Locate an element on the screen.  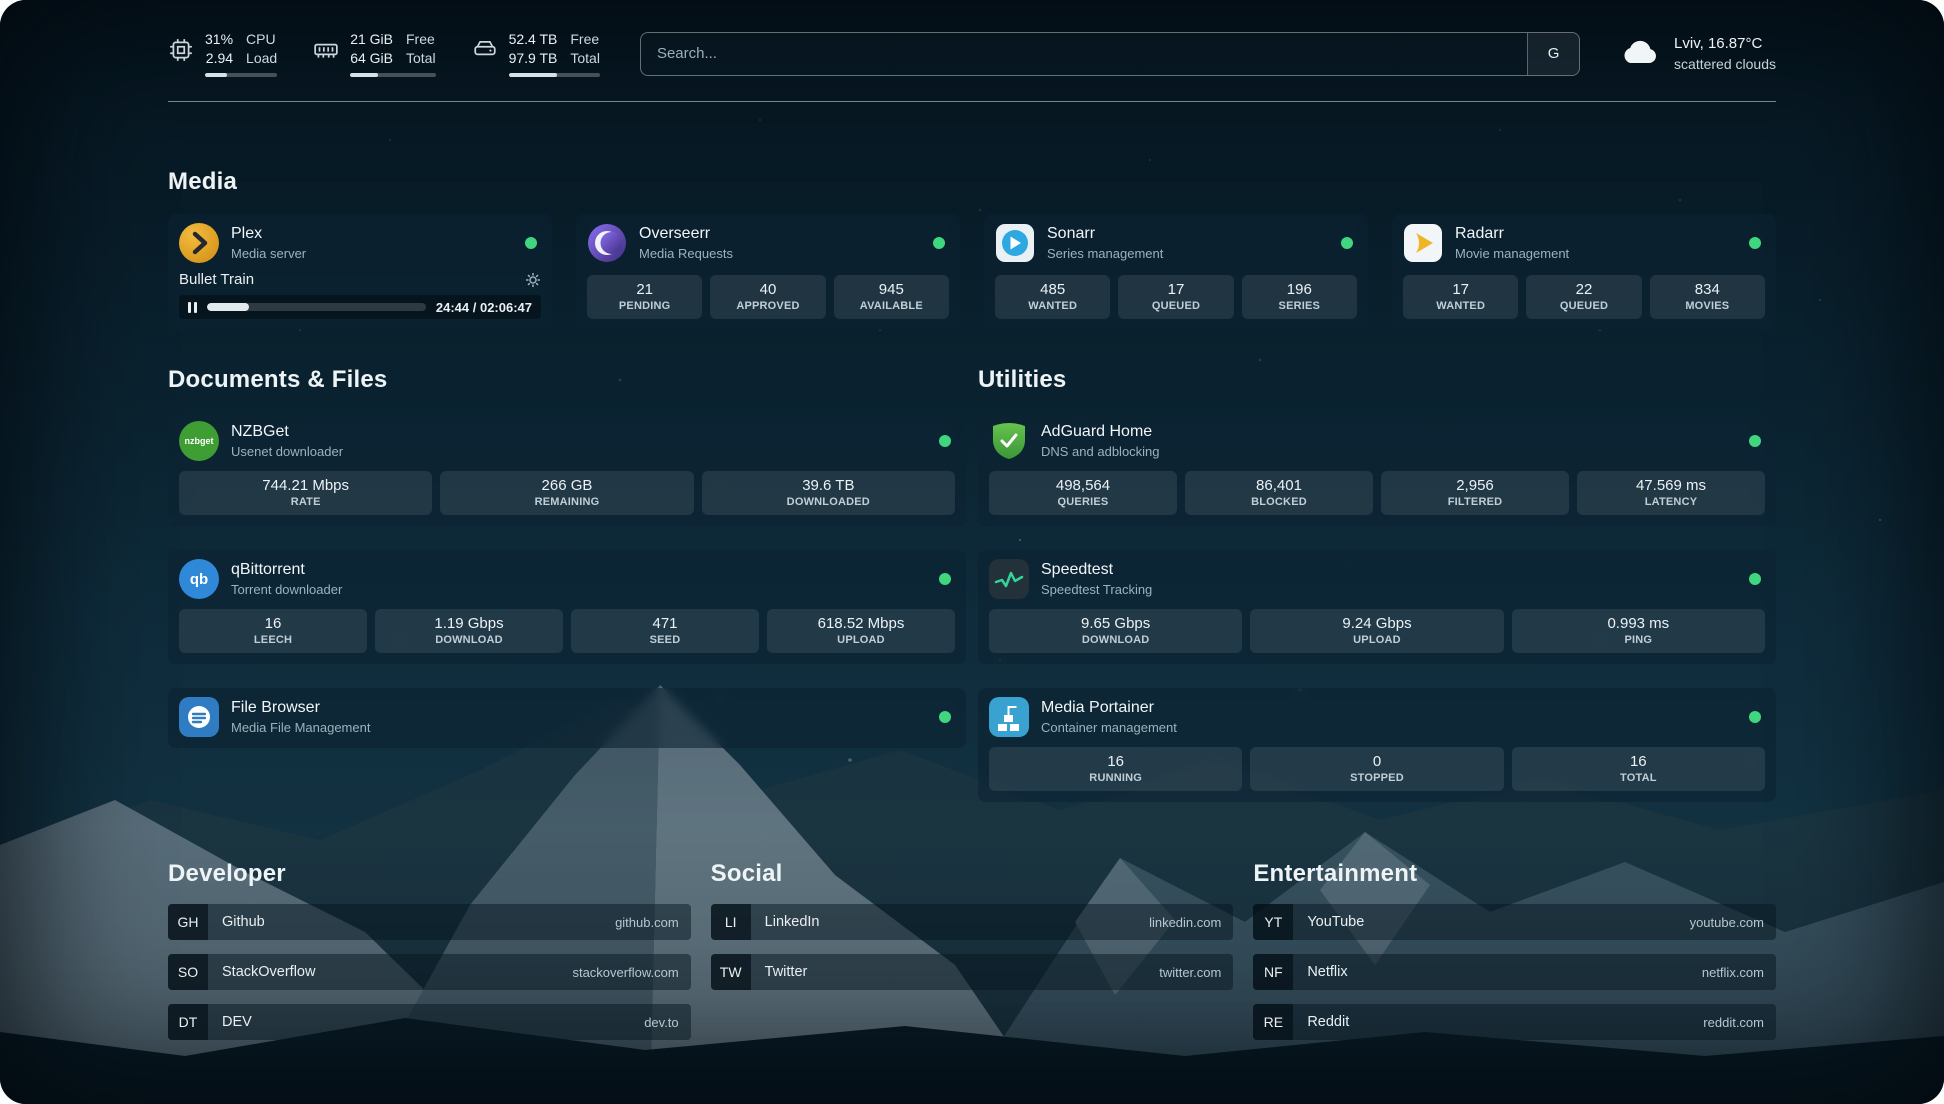
playback-bar: 24:44 / 02:06:47 is located at coordinates (360, 307).